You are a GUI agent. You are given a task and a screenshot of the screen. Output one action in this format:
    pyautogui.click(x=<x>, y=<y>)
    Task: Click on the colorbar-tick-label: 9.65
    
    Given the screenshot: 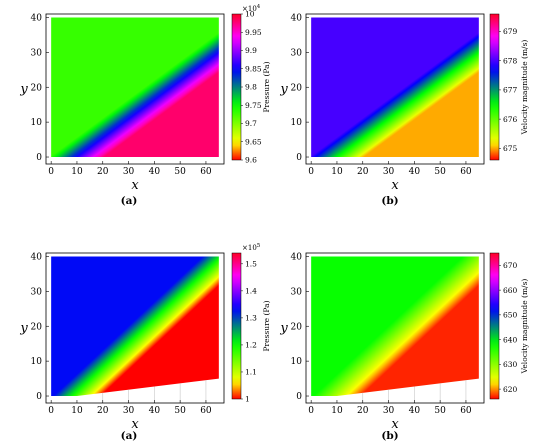 What is the action you would take?
    pyautogui.click(x=253, y=141)
    